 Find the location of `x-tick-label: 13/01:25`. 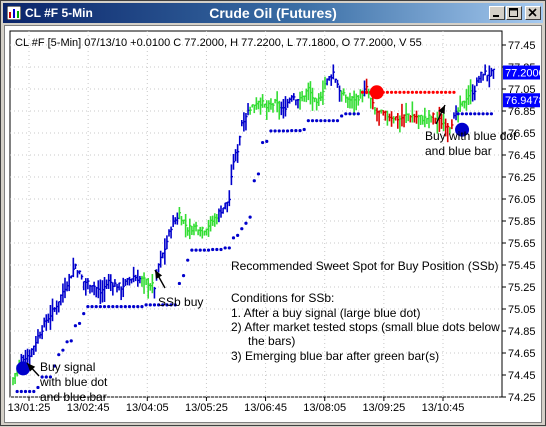

x-tick-label: 13/01:25 is located at coordinates (29, 408).